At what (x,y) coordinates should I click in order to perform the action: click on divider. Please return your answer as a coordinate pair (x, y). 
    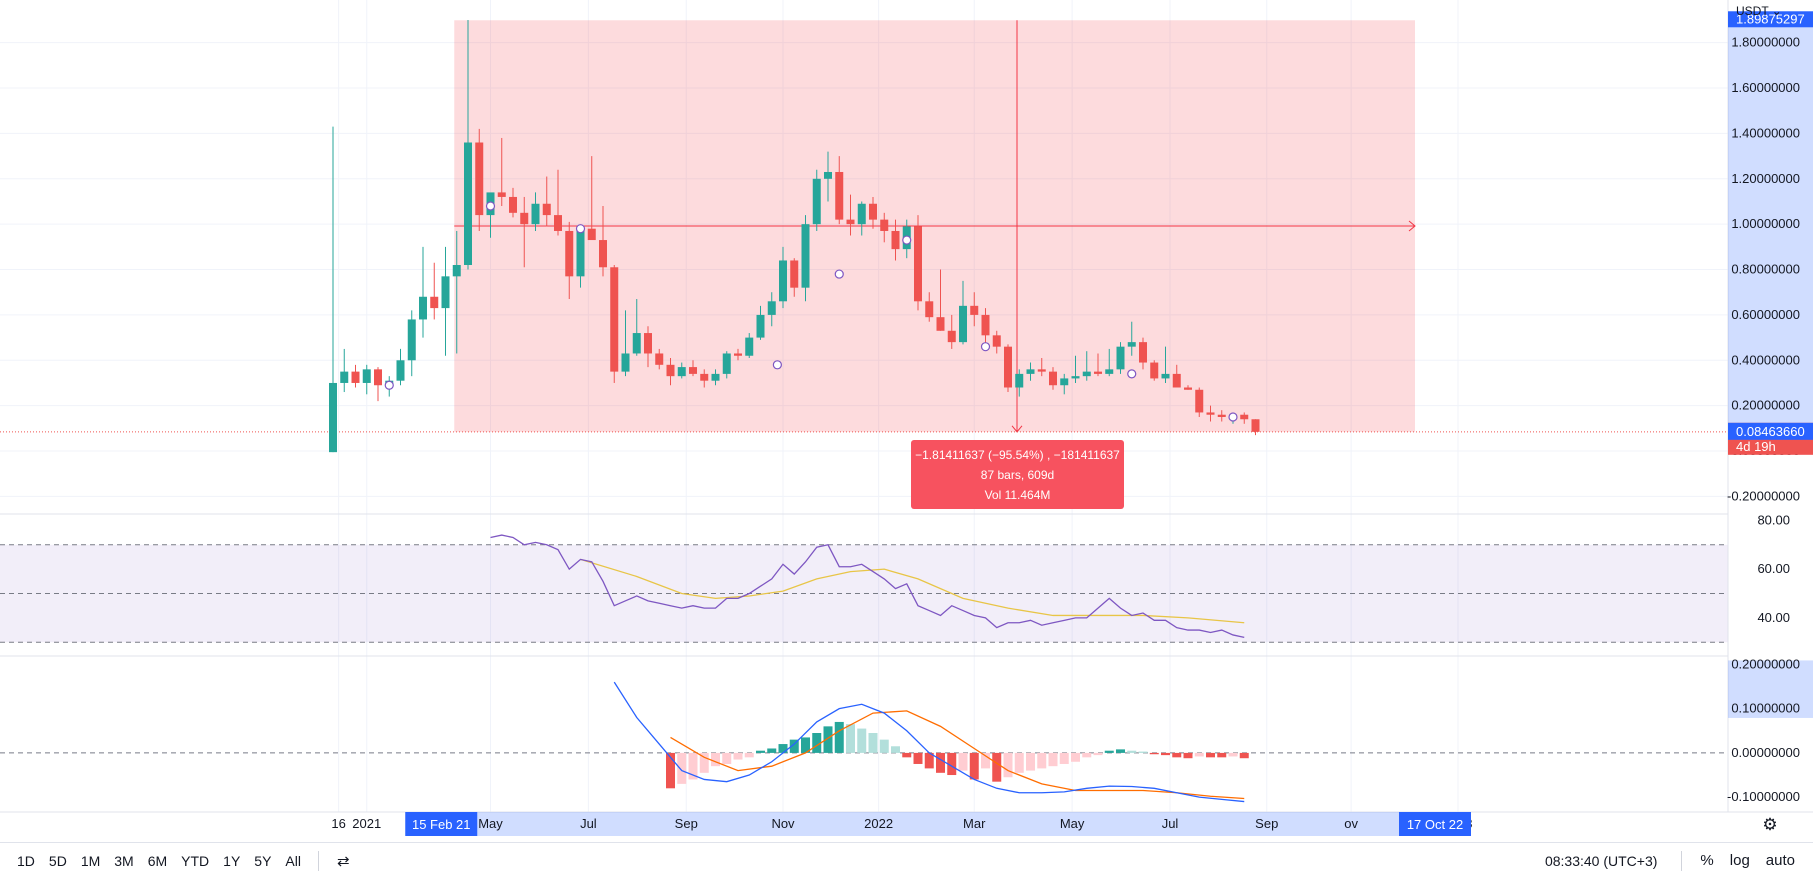
    Looking at the image, I should click on (1682, 860).